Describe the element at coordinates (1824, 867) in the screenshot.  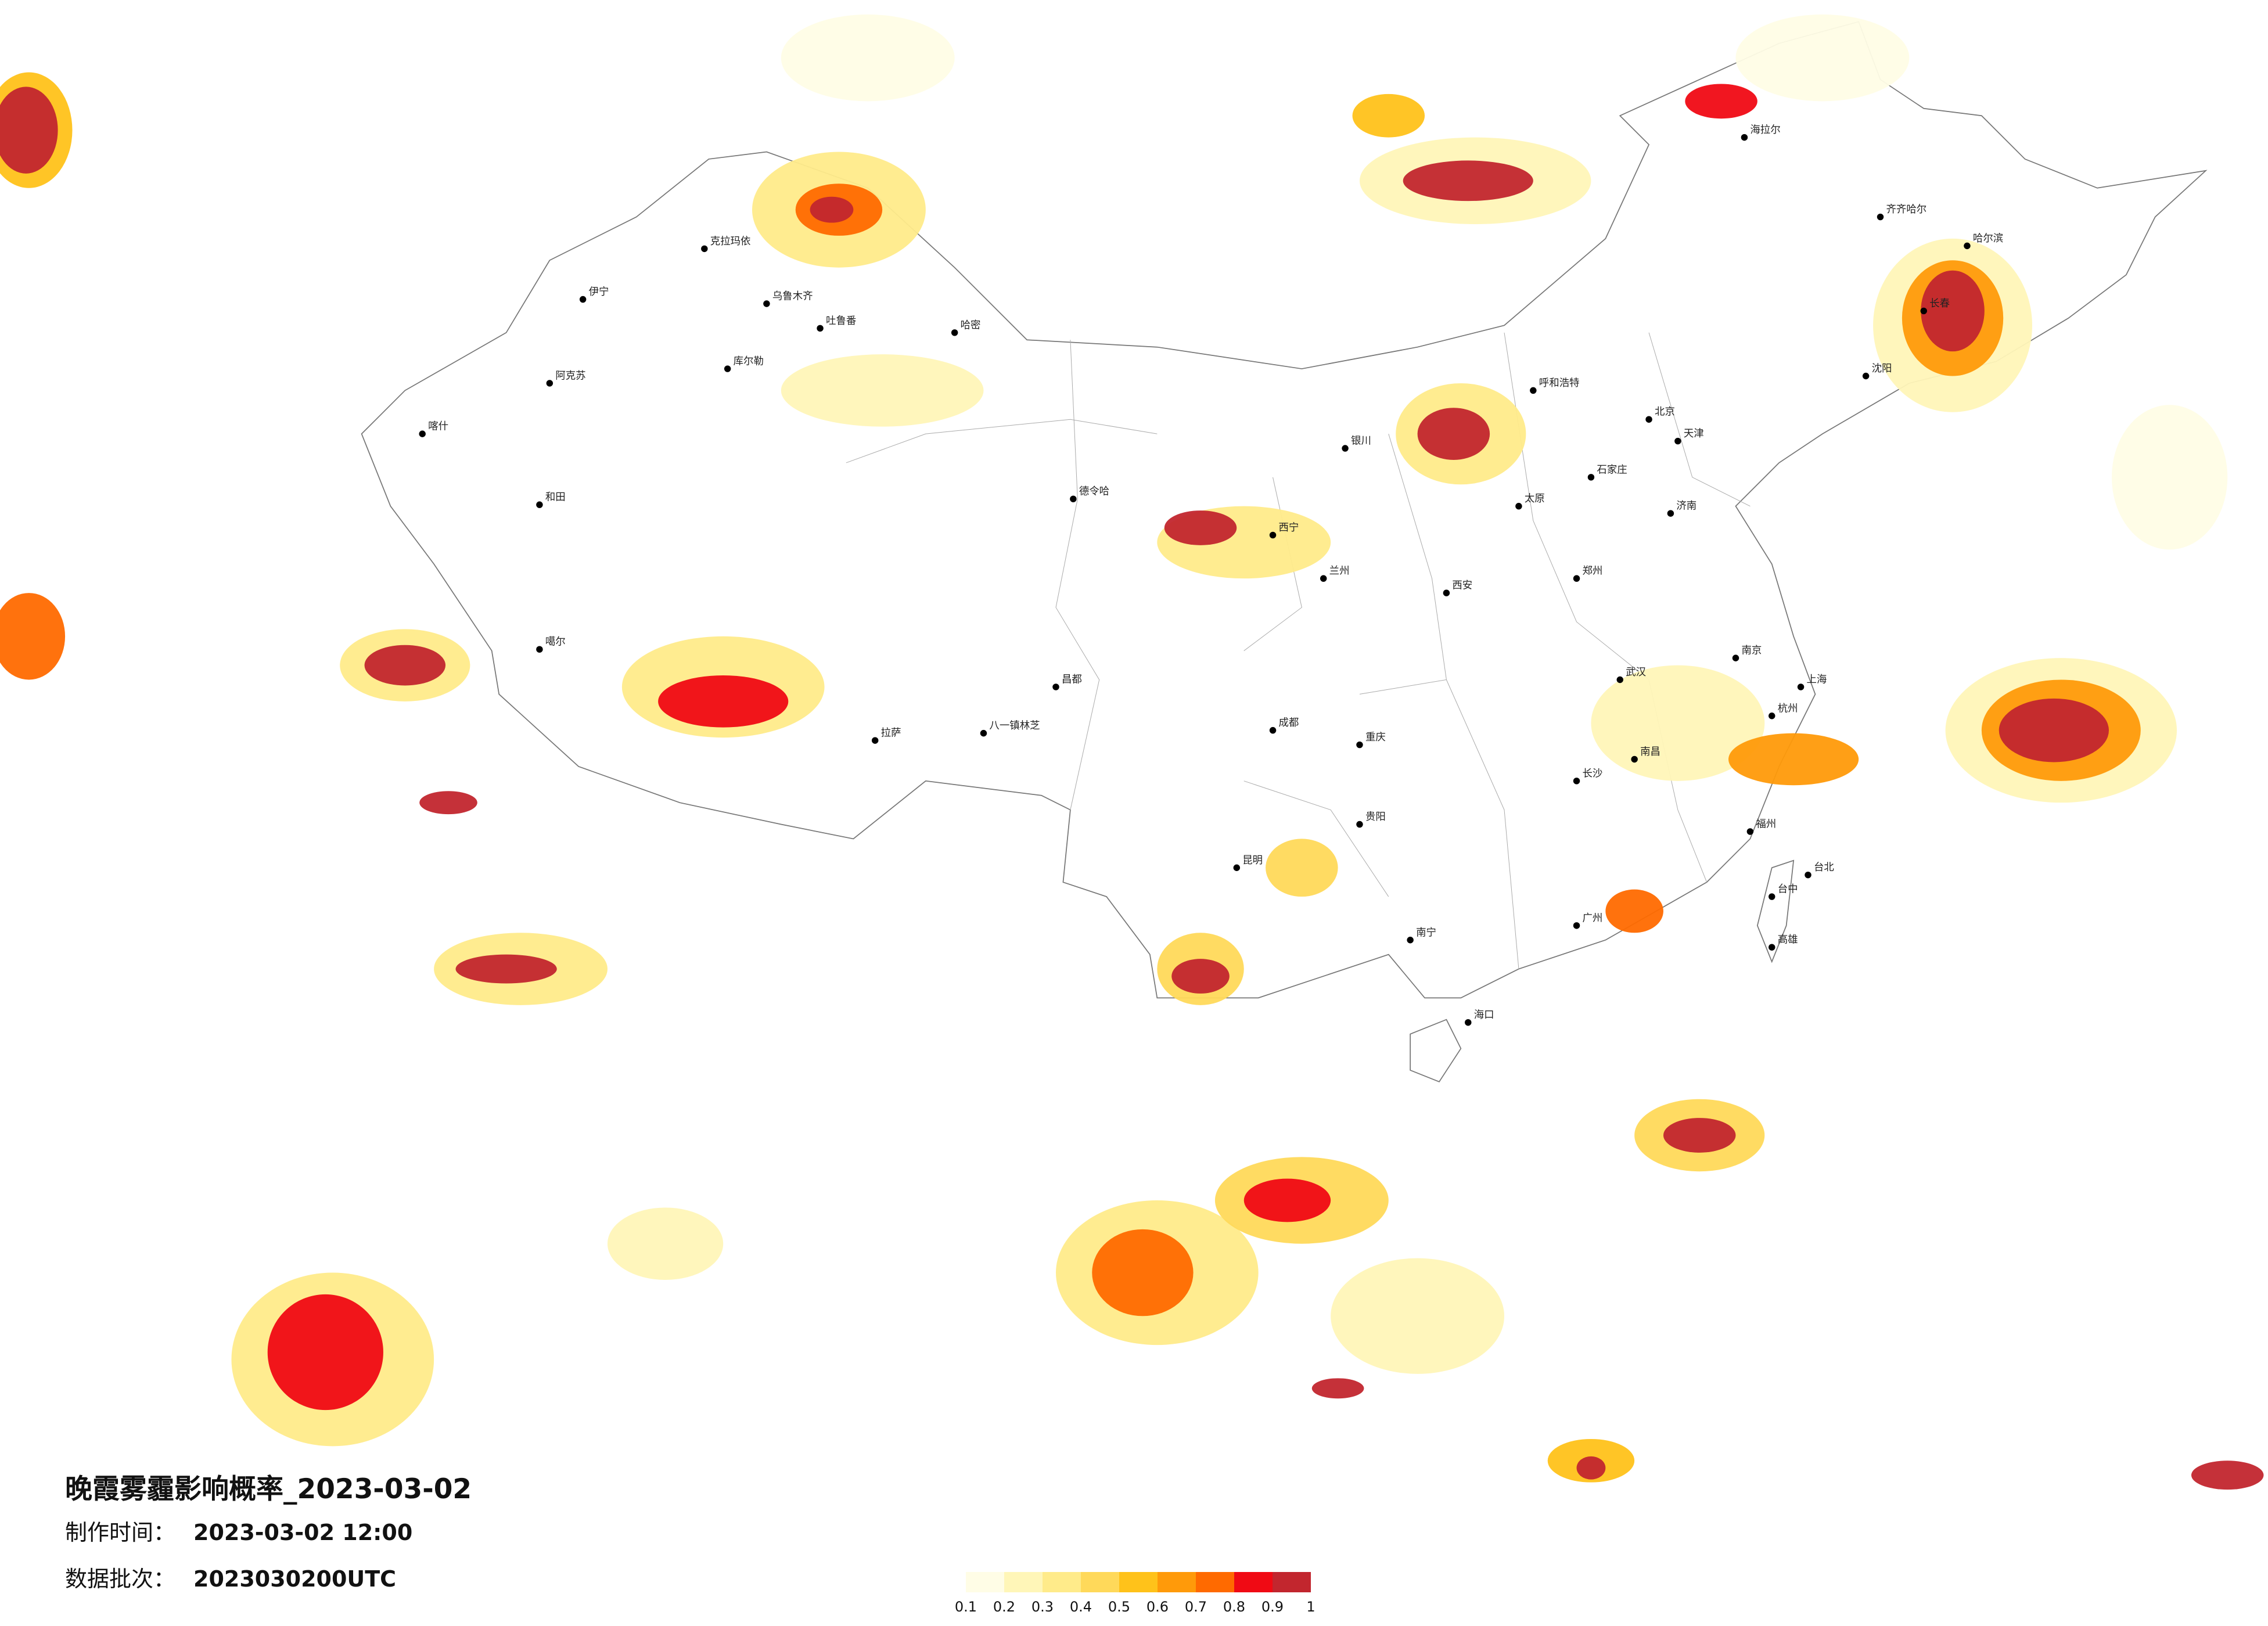
I see `city-label: 台北` at that location.